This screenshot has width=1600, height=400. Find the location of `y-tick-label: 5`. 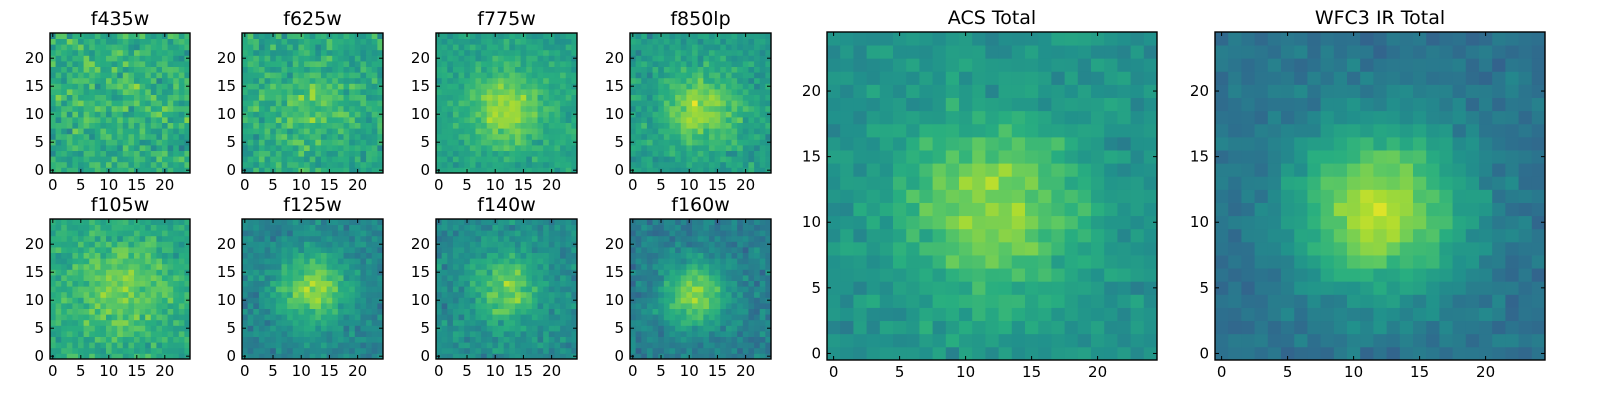

y-tick-label: 5 is located at coordinates (425, 142).